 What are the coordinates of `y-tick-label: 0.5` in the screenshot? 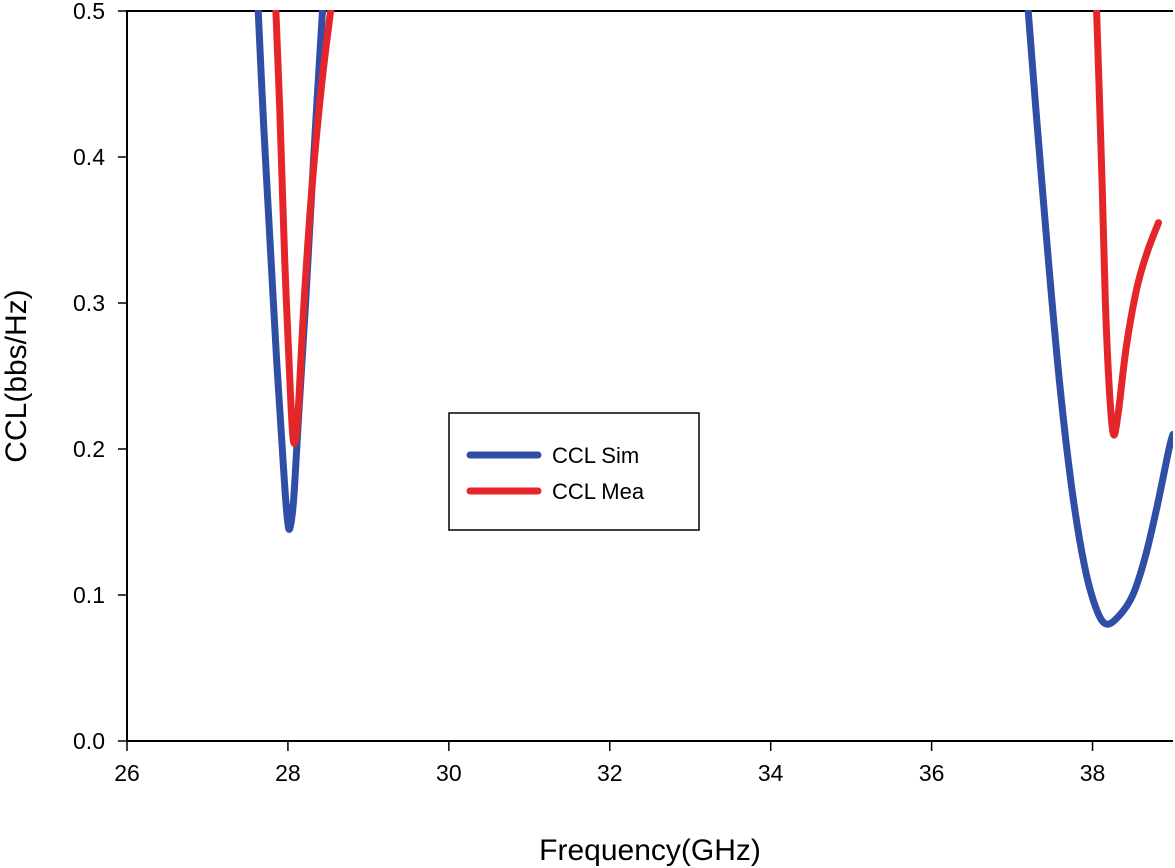 It's located at (89, 12).